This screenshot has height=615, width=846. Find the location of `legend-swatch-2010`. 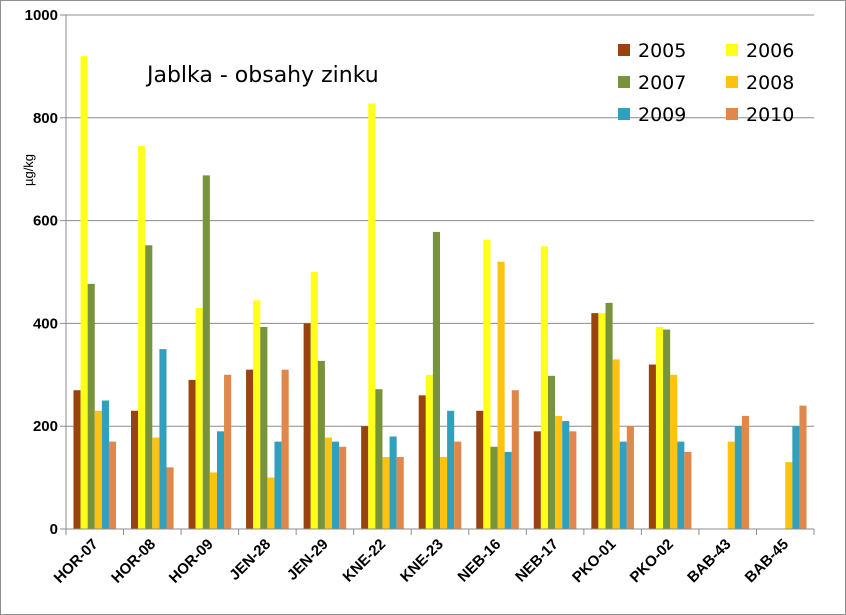

legend-swatch-2010 is located at coordinates (732, 114).